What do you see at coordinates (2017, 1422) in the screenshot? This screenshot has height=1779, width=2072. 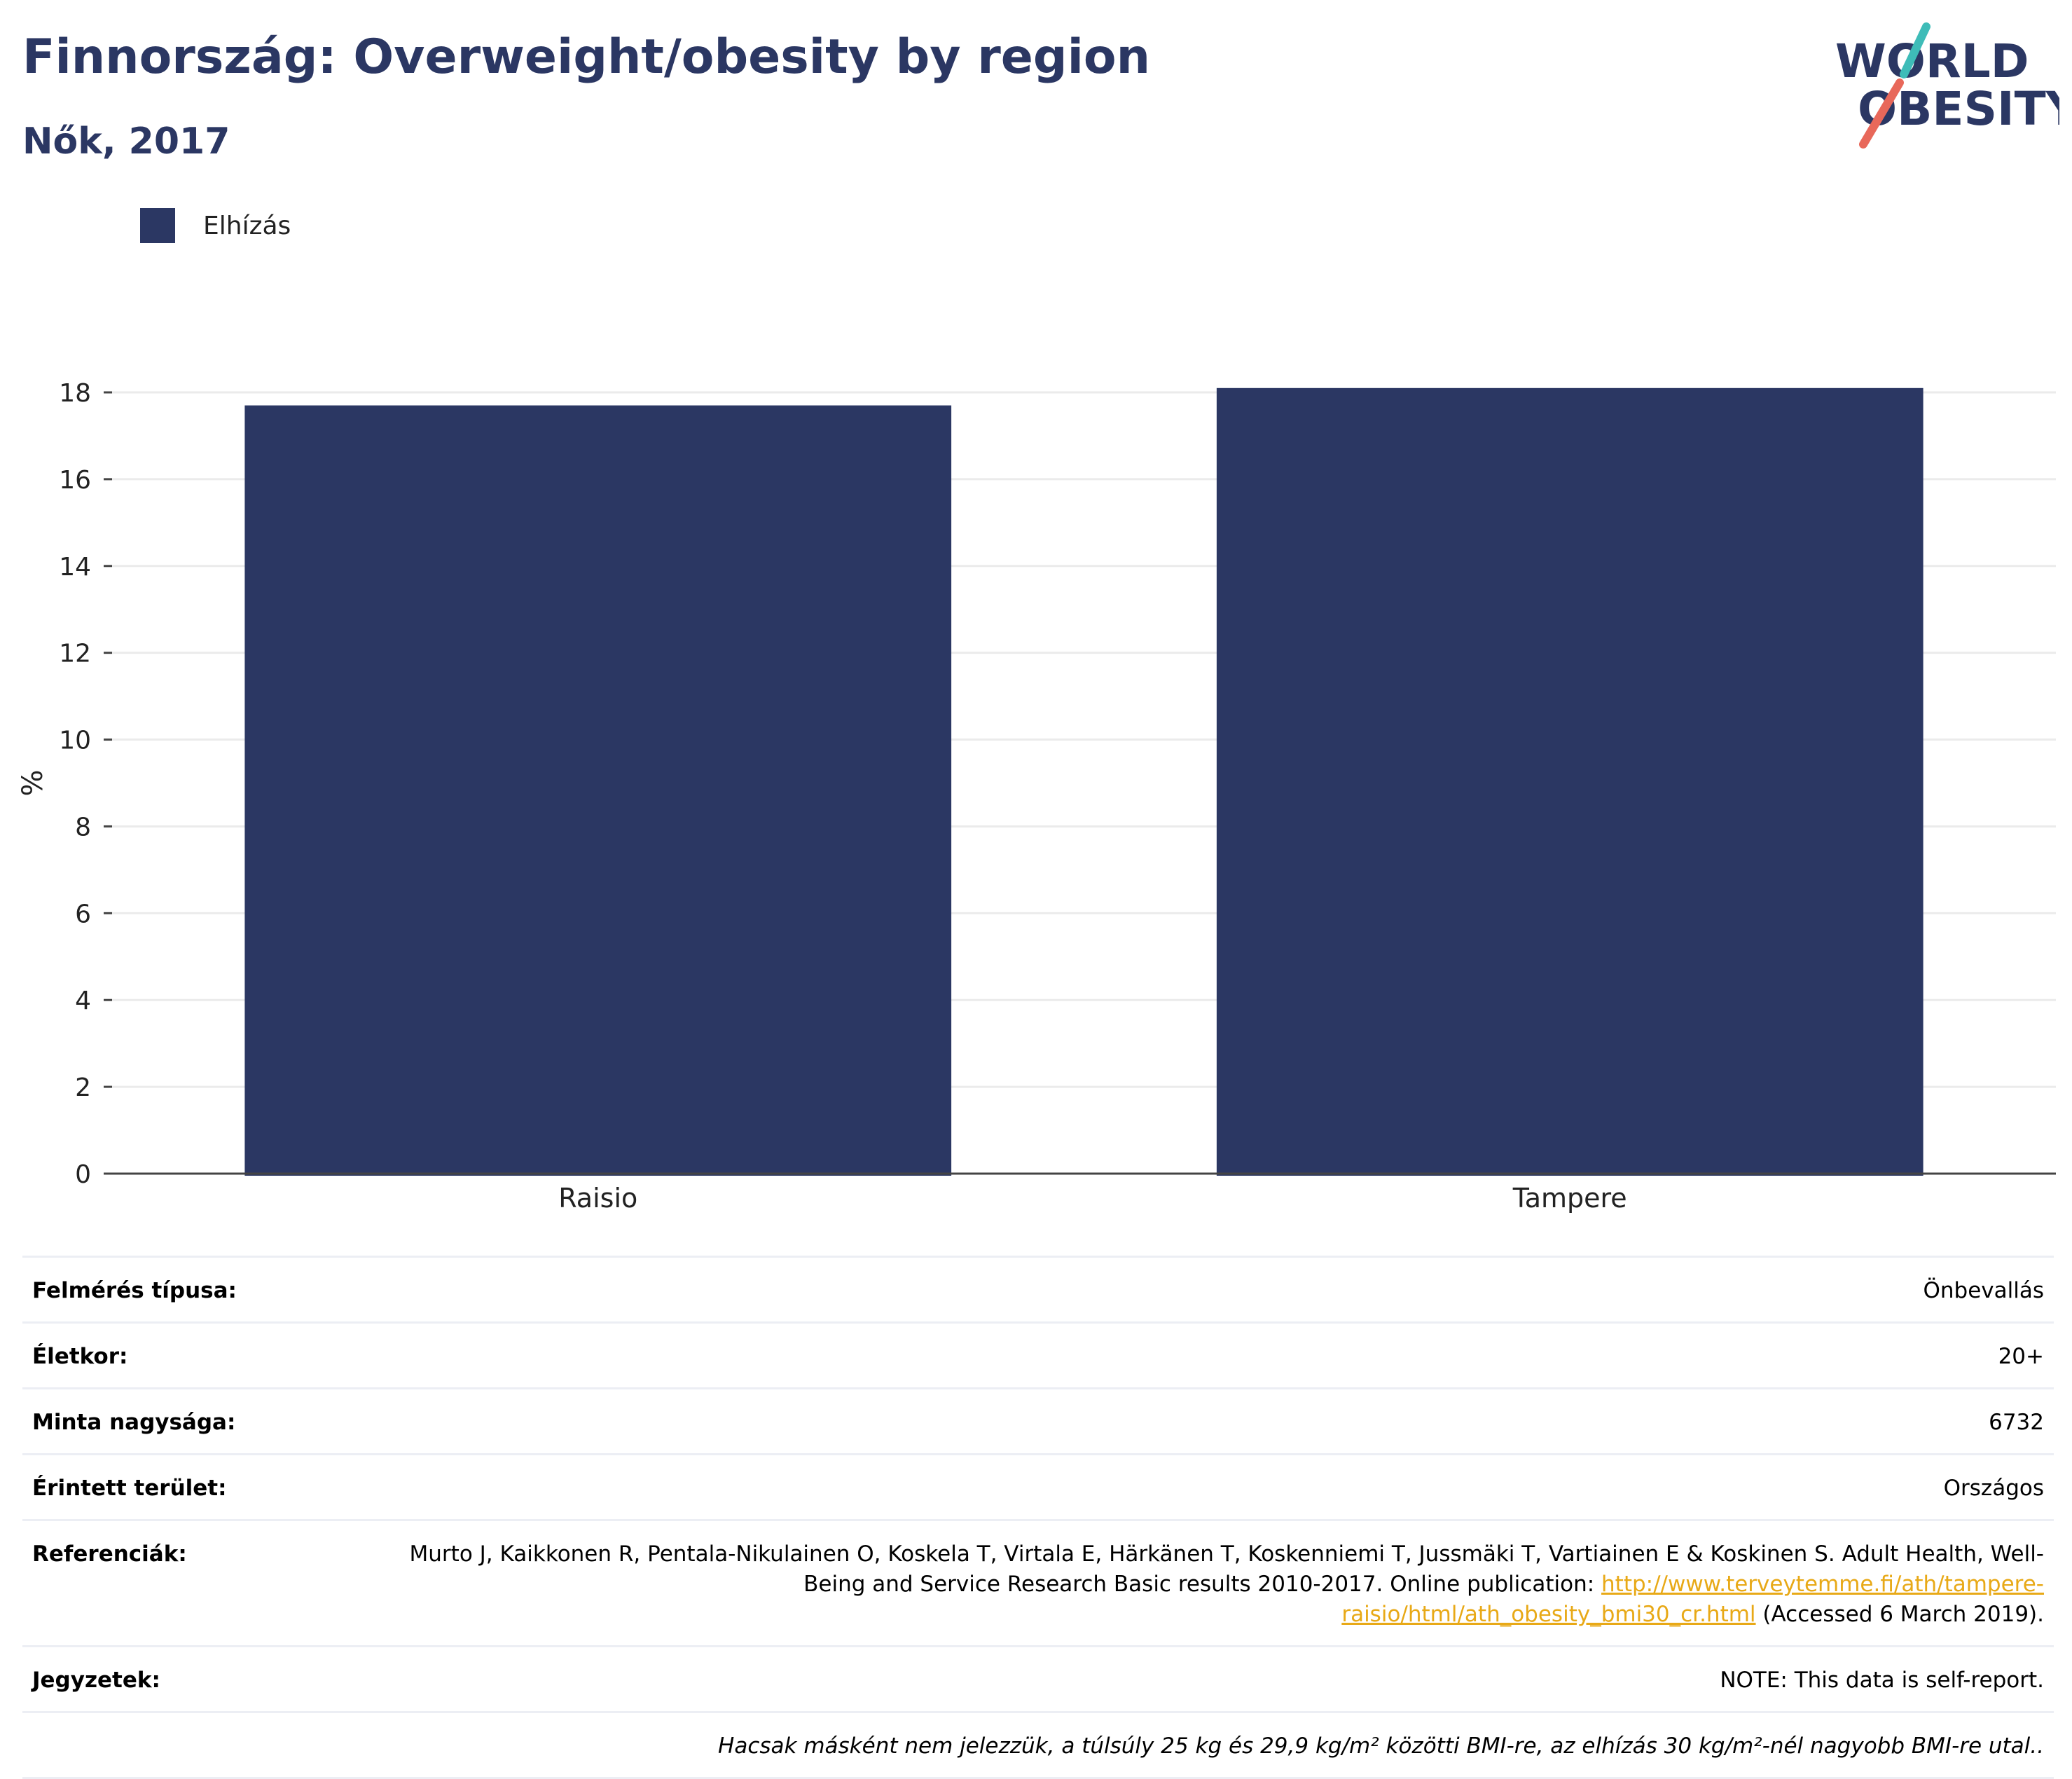 I see `meta-value-sample-size: 6732` at bounding box center [2017, 1422].